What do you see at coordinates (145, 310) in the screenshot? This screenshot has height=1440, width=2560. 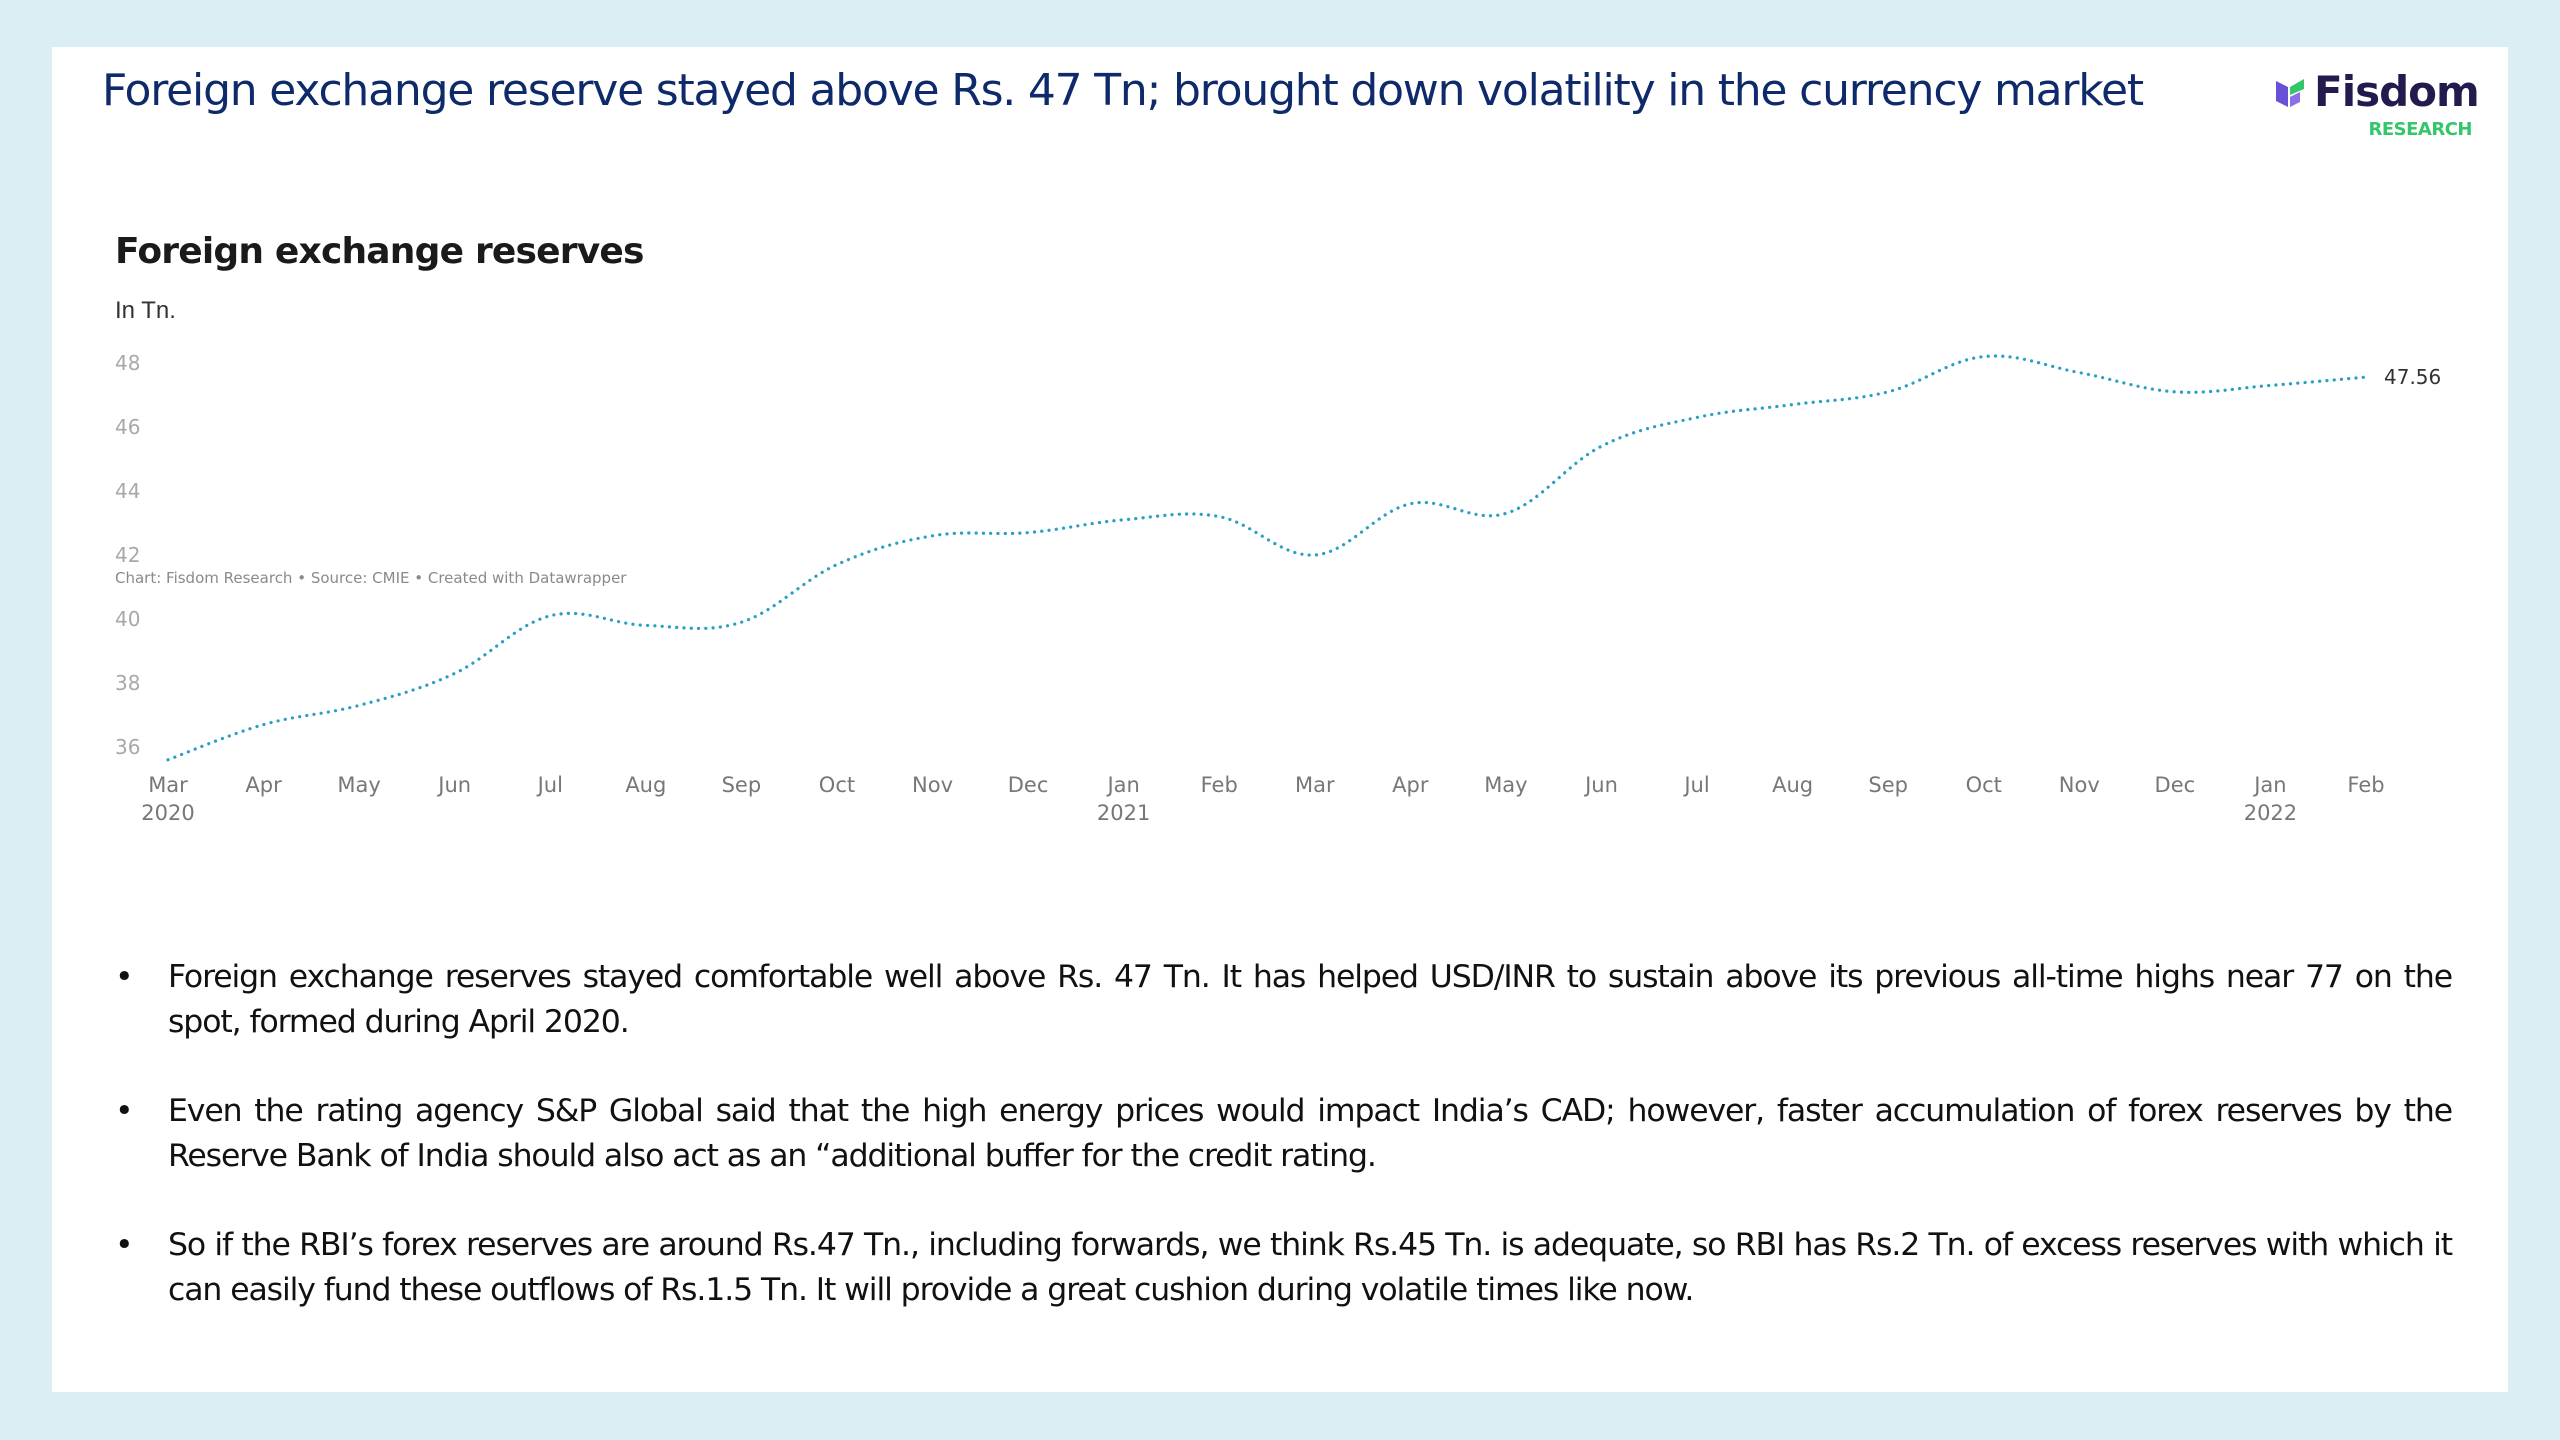 I see `chart-subtitle: In Tn.` at bounding box center [145, 310].